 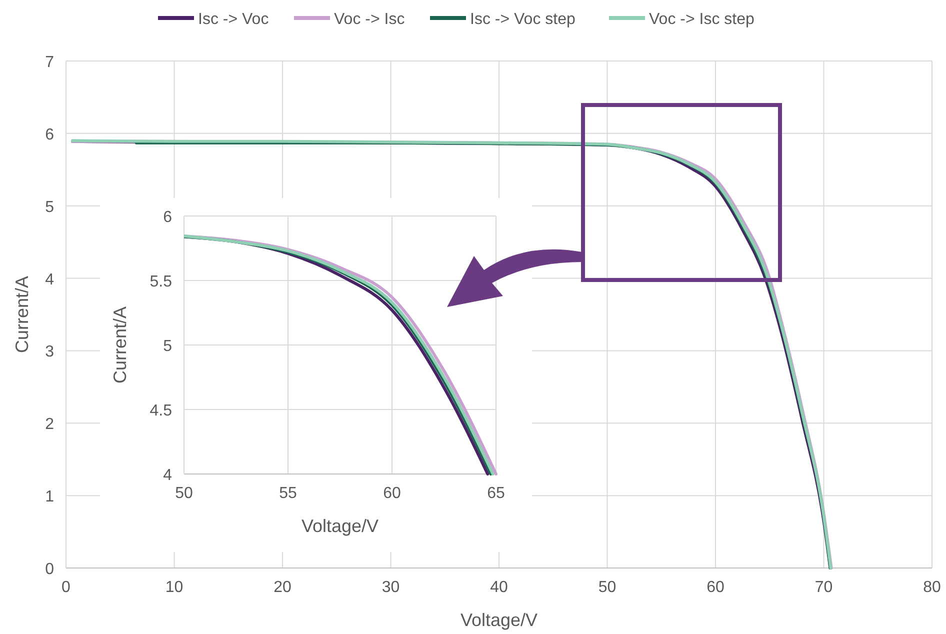 What do you see at coordinates (233, 19) in the screenshot?
I see `legend-label: Isc -> Voc` at bounding box center [233, 19].